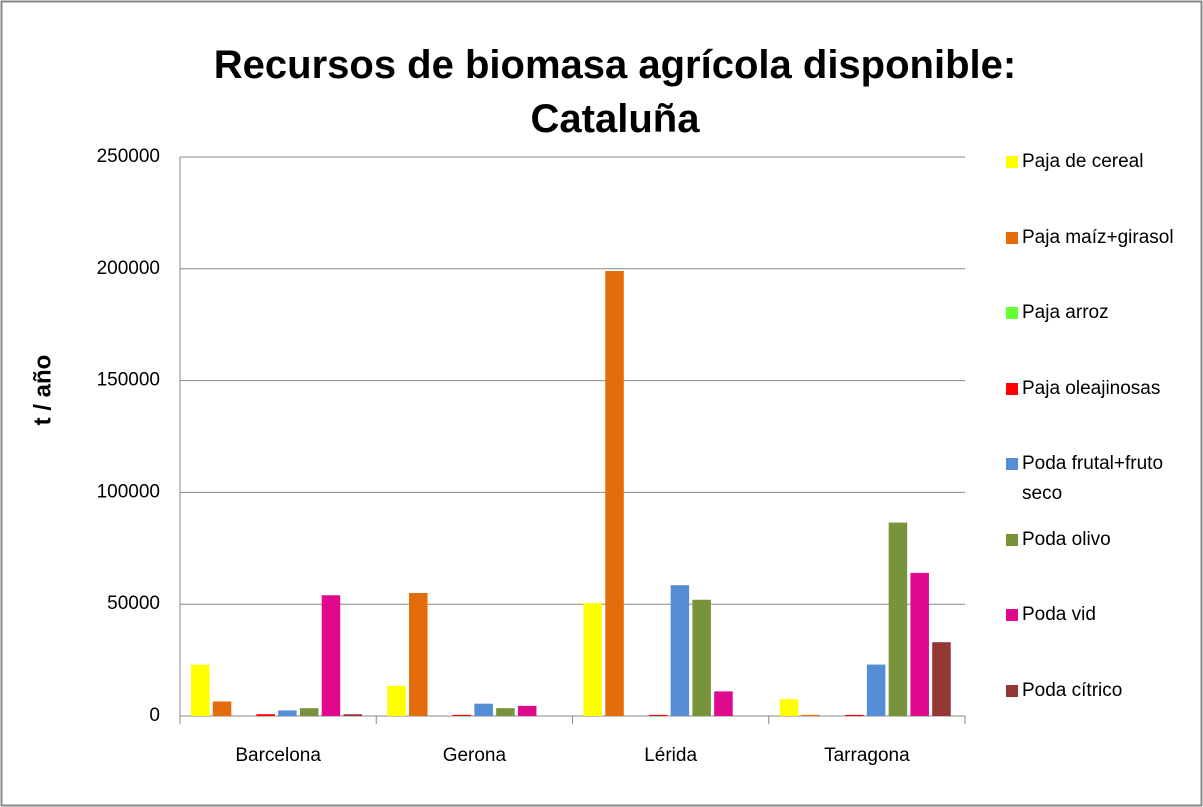 The width and height of the screenshot is (1203, 807). I want to click on legend-label: Poda frutal+fruto seco, so click(1093, 478).